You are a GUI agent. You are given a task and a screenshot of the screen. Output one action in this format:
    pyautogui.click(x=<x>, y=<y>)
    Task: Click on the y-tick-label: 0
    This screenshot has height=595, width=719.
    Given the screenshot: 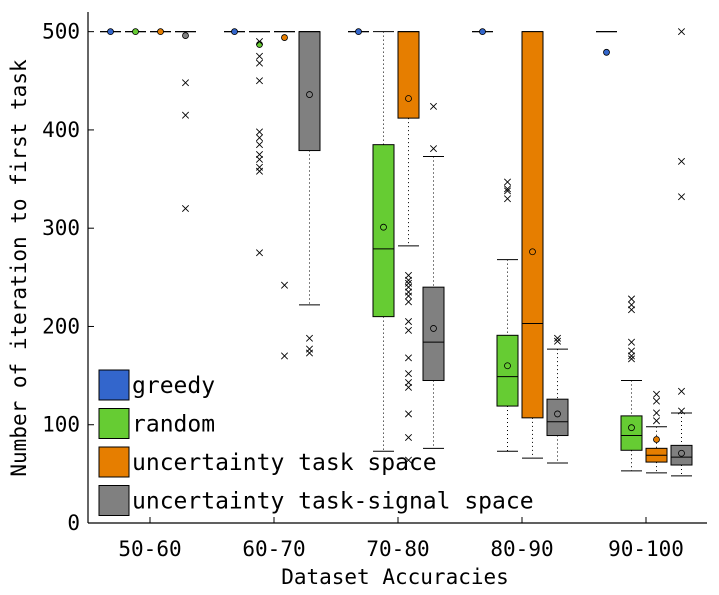 What is the action you would take?
    pyautogui.click(x=73, y=523)
    